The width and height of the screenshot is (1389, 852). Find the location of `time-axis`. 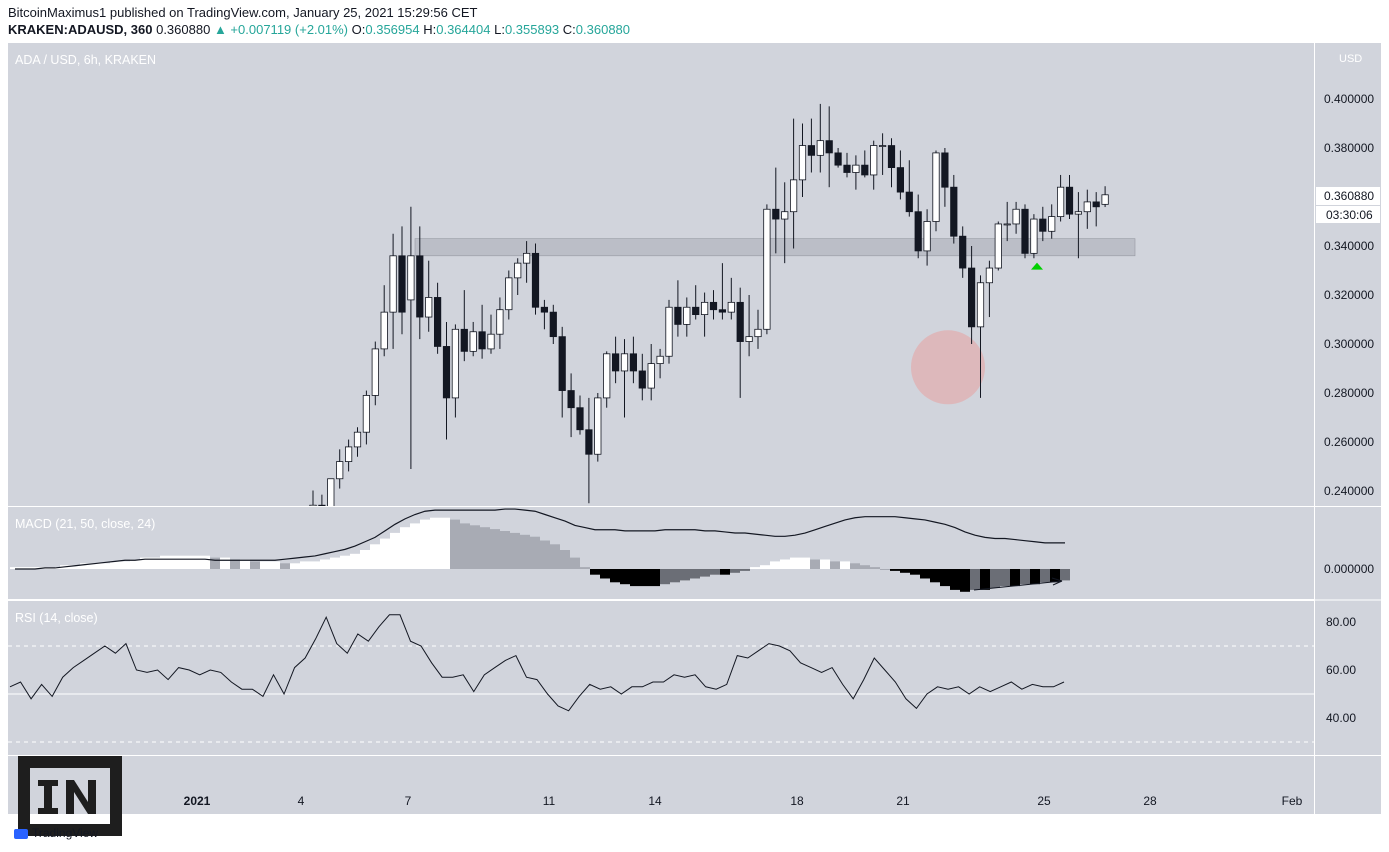

time-axis is located at coordinates (661, 785).